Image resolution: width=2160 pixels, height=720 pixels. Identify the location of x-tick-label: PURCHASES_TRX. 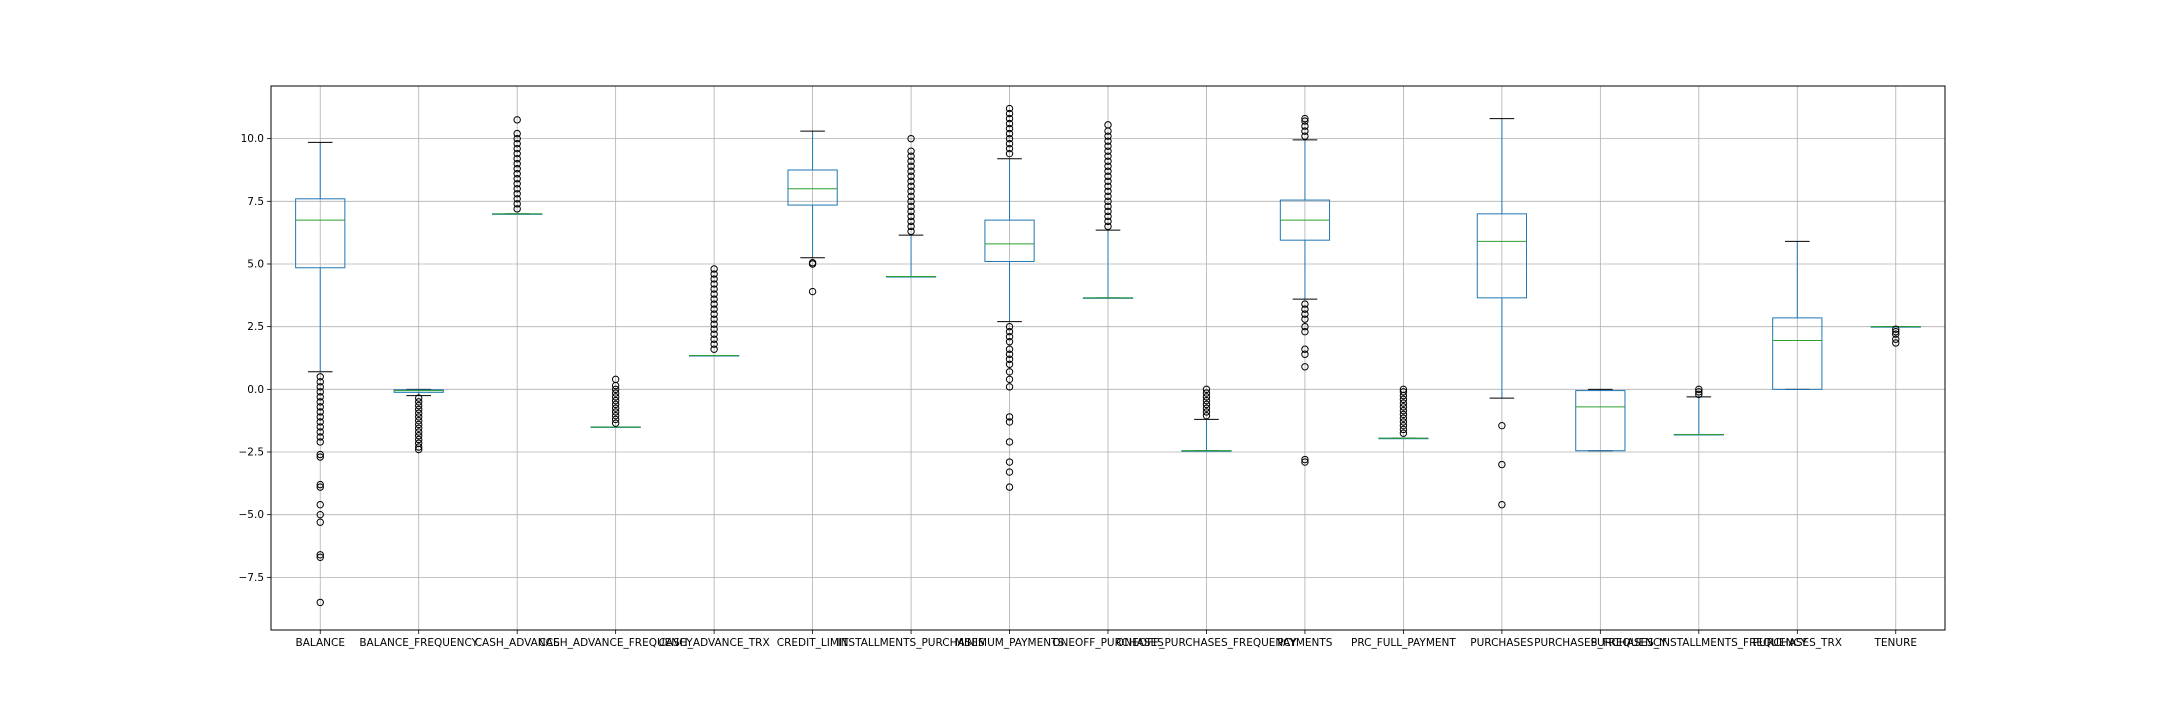
(1797, 643).